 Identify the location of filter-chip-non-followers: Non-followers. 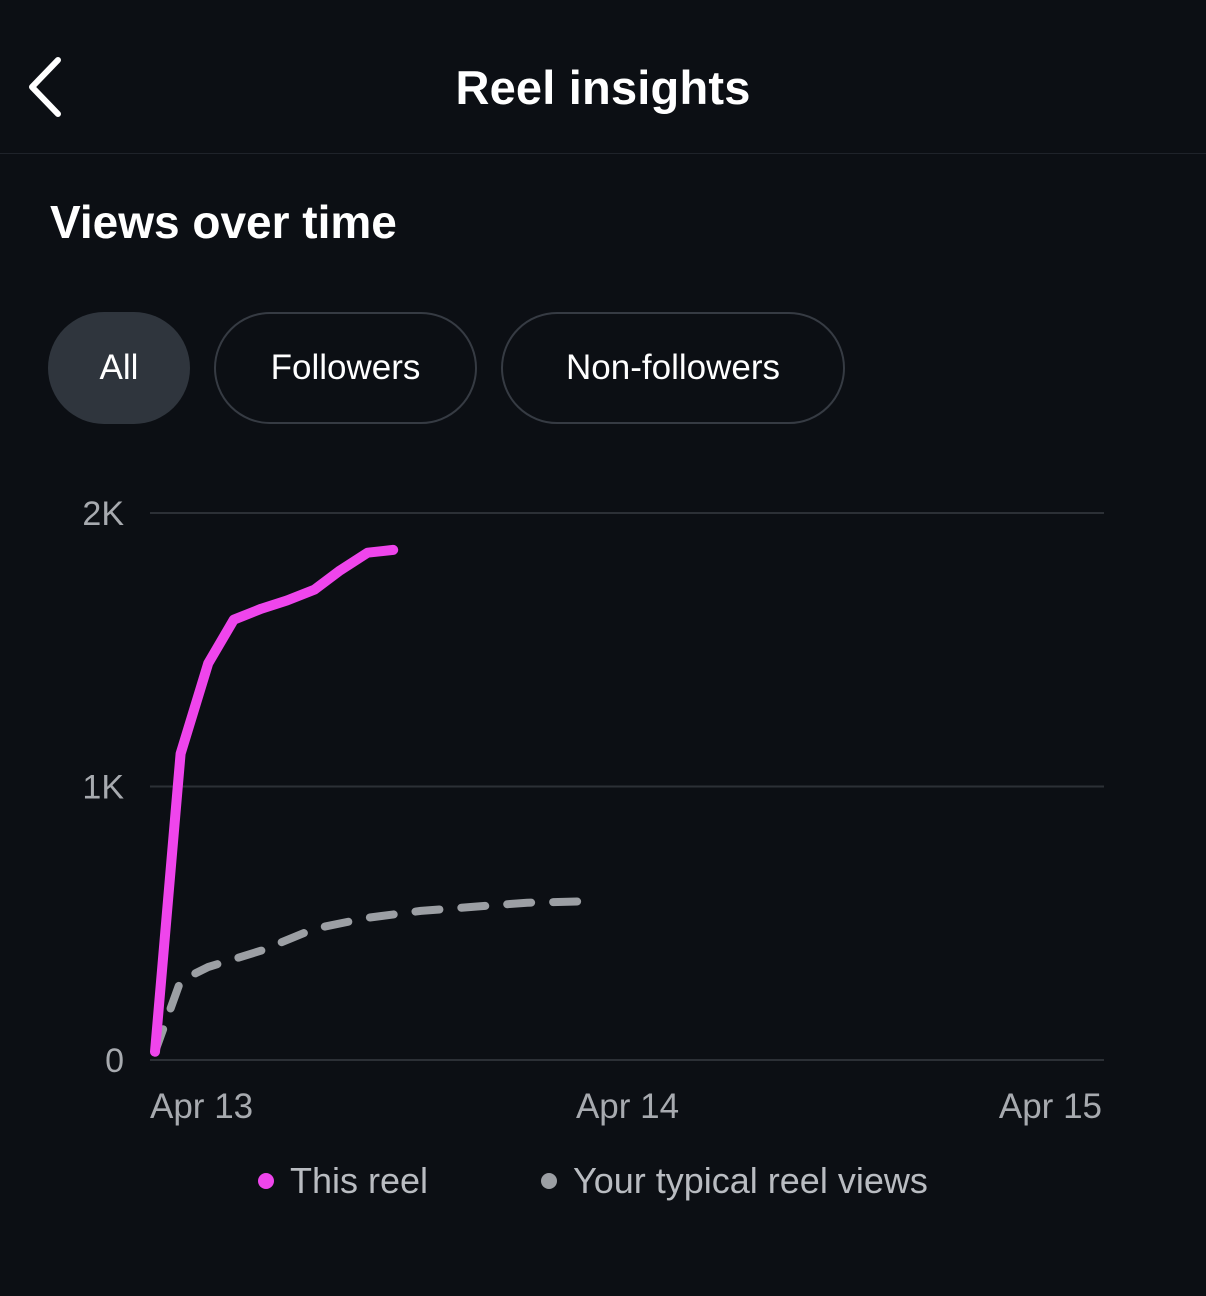
(673, 368).